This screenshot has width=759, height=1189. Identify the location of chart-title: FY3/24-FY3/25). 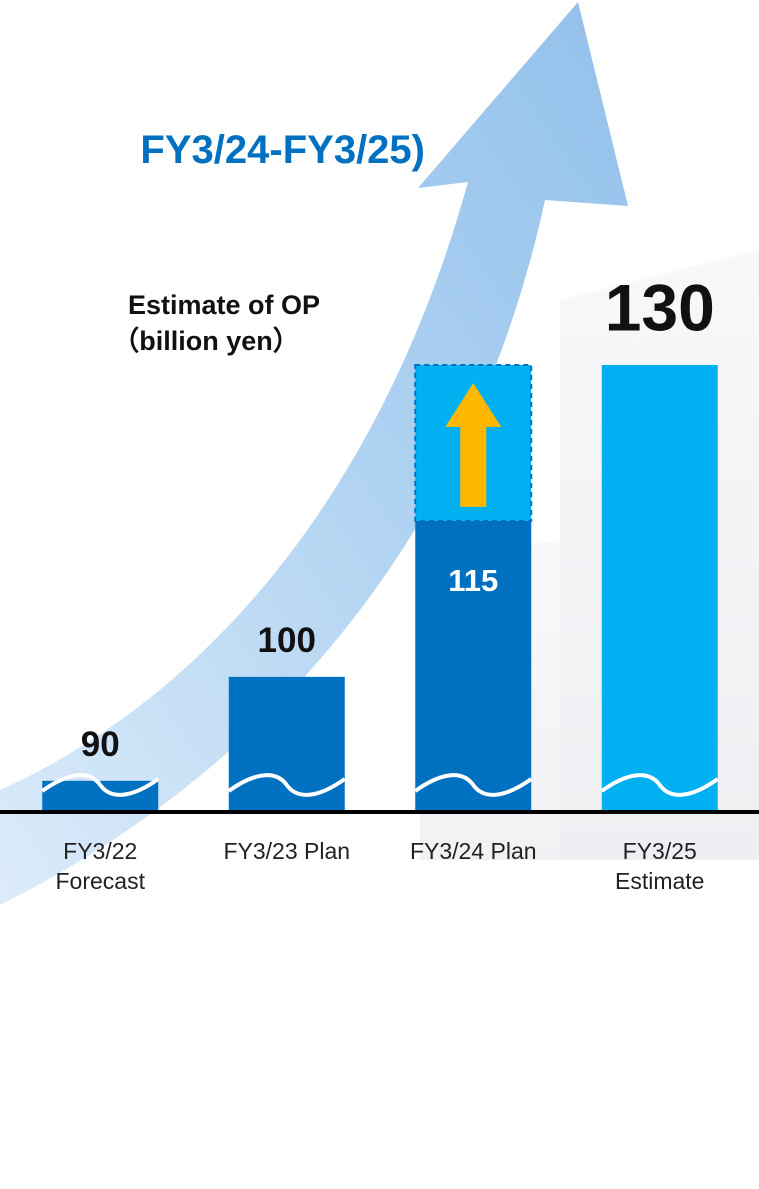
(282, 150).